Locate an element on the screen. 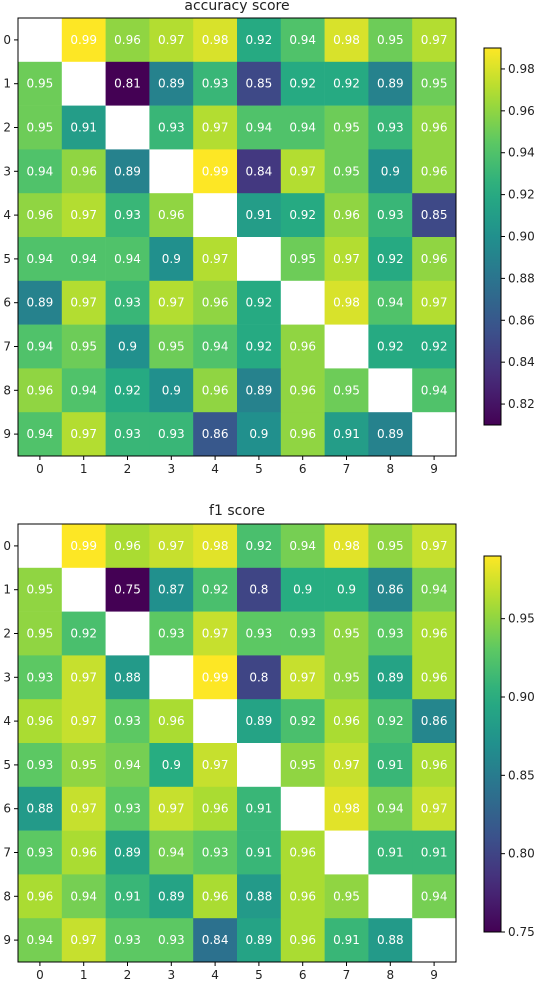  x-tick-label: 1 is located at coordinates (84, 469).